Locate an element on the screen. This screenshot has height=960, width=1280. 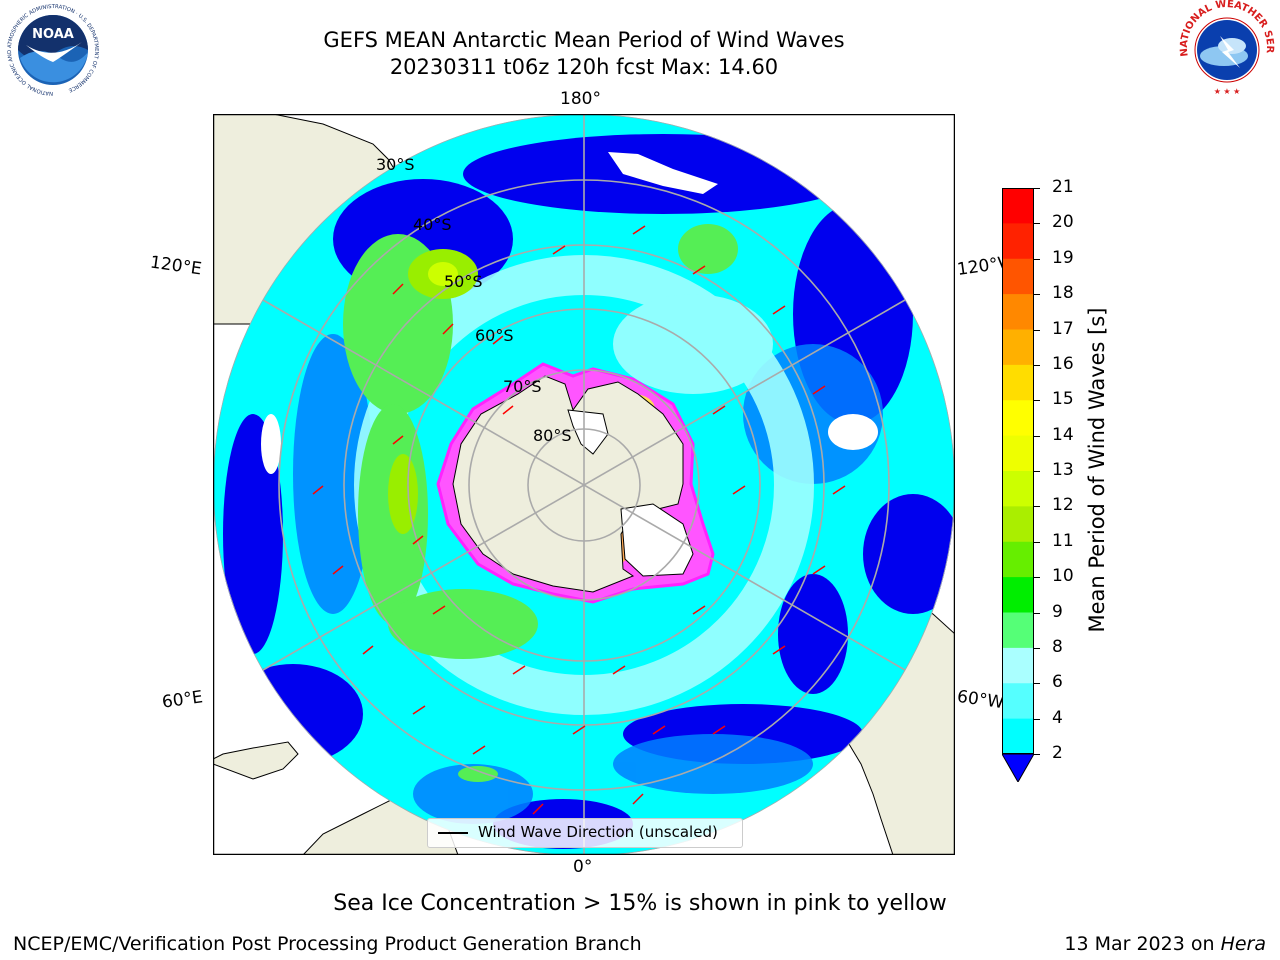
footer-date-text: 13 Mar 2023 on is located at coordinates (1142, 944).